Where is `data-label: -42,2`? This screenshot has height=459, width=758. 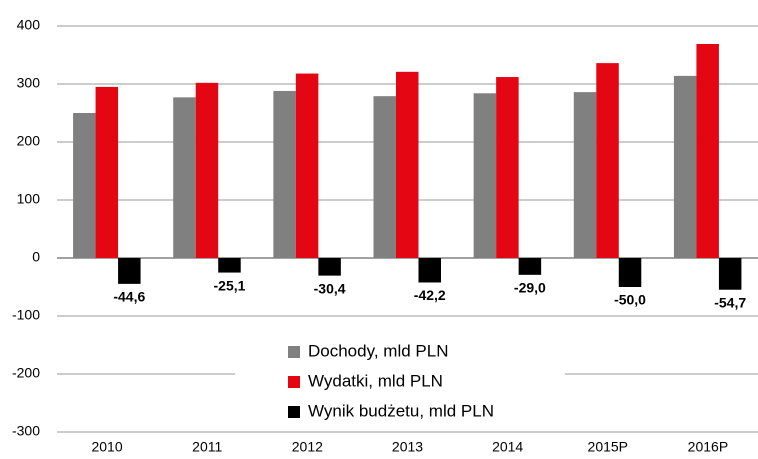 data-label: -42,2 is located at coordinates (430, 295).